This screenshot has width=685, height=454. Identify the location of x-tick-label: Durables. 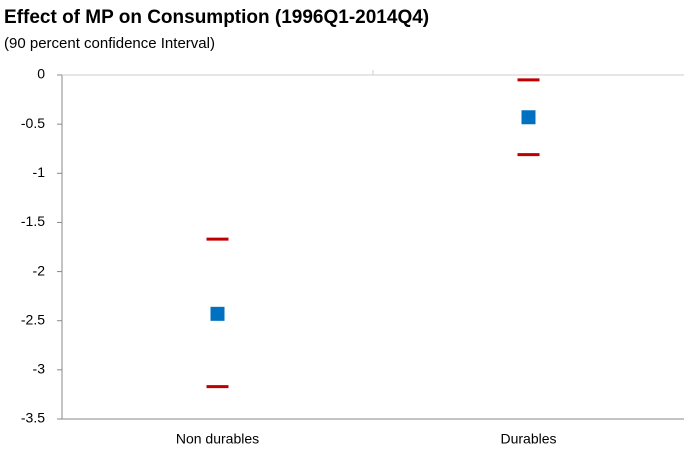
(528, 439).